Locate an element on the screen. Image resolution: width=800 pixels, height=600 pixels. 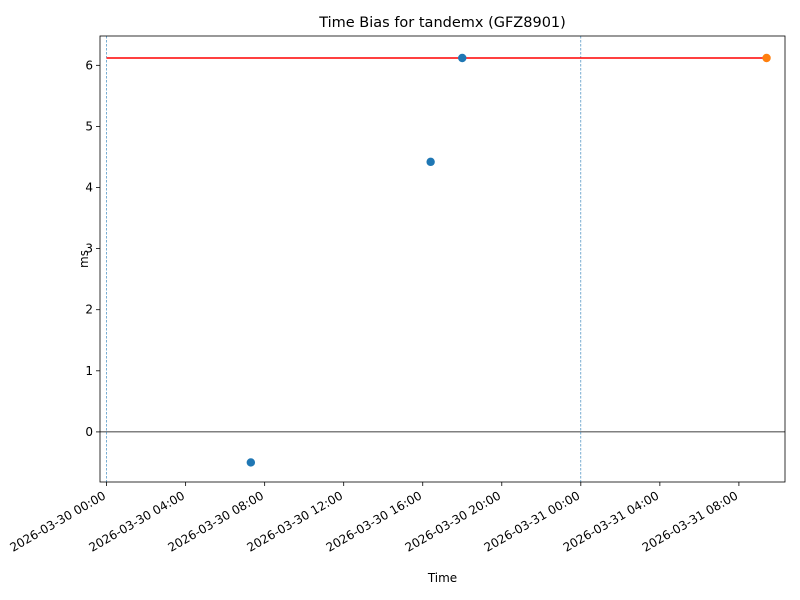
y-tick-label-0: 0 is located at coordinates (89, 432).